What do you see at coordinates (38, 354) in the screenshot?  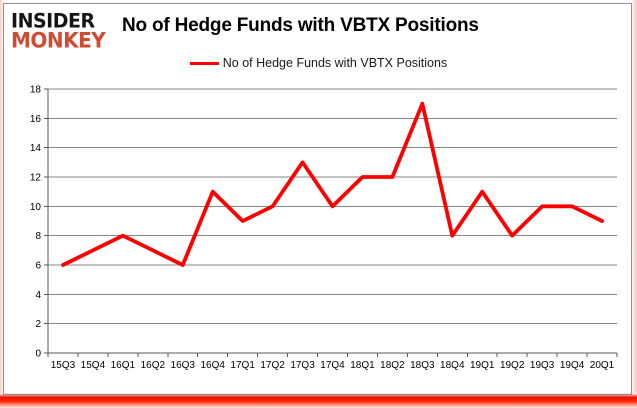 I see `y-tick-label: 0` at bounding box center [38, 354].